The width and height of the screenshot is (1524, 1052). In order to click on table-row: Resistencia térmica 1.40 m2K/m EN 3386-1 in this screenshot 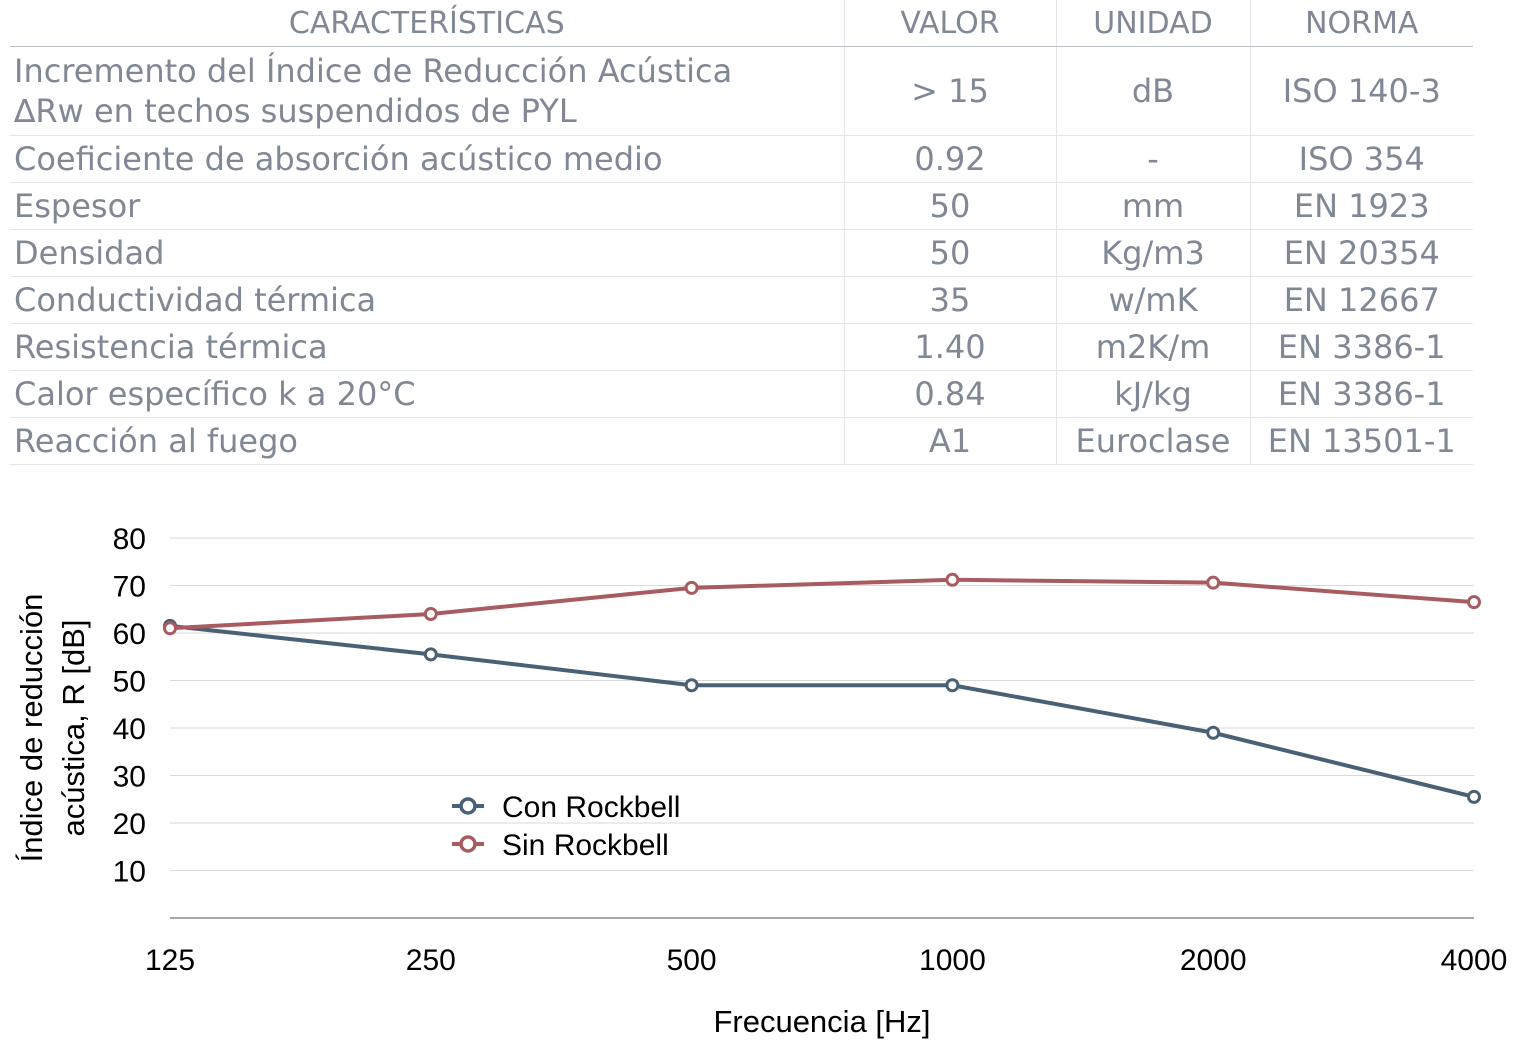, I will do `click(741, 347)`.